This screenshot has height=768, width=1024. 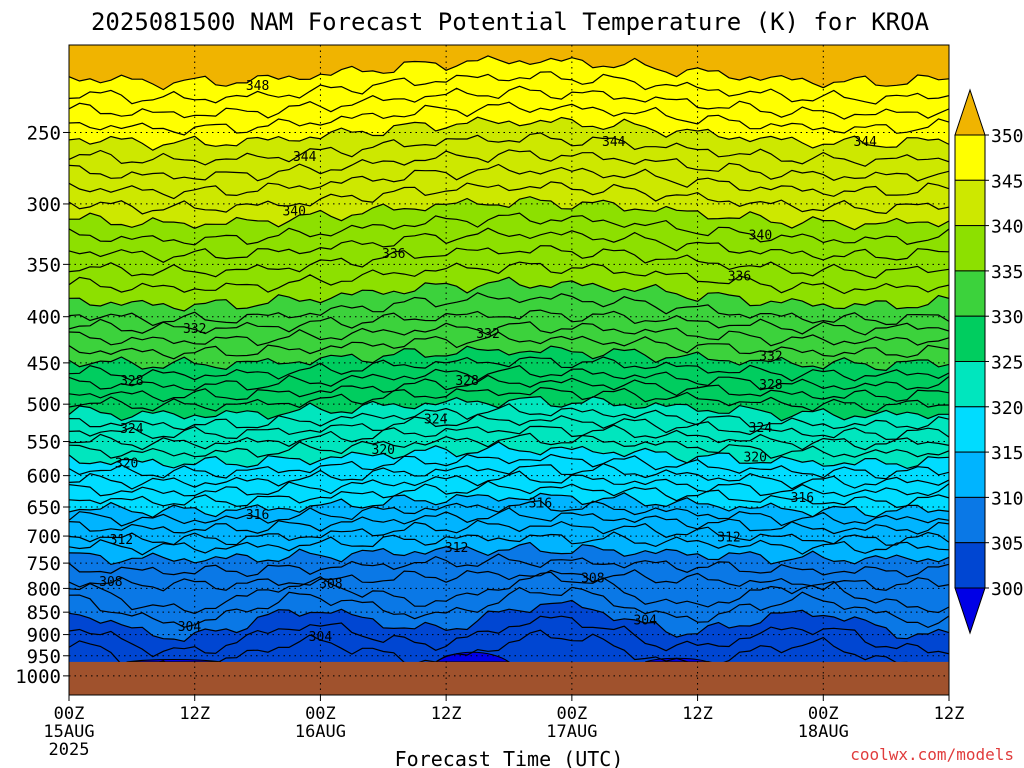 I want to click on contour-label-text: 320, so click(x=383, y=450).